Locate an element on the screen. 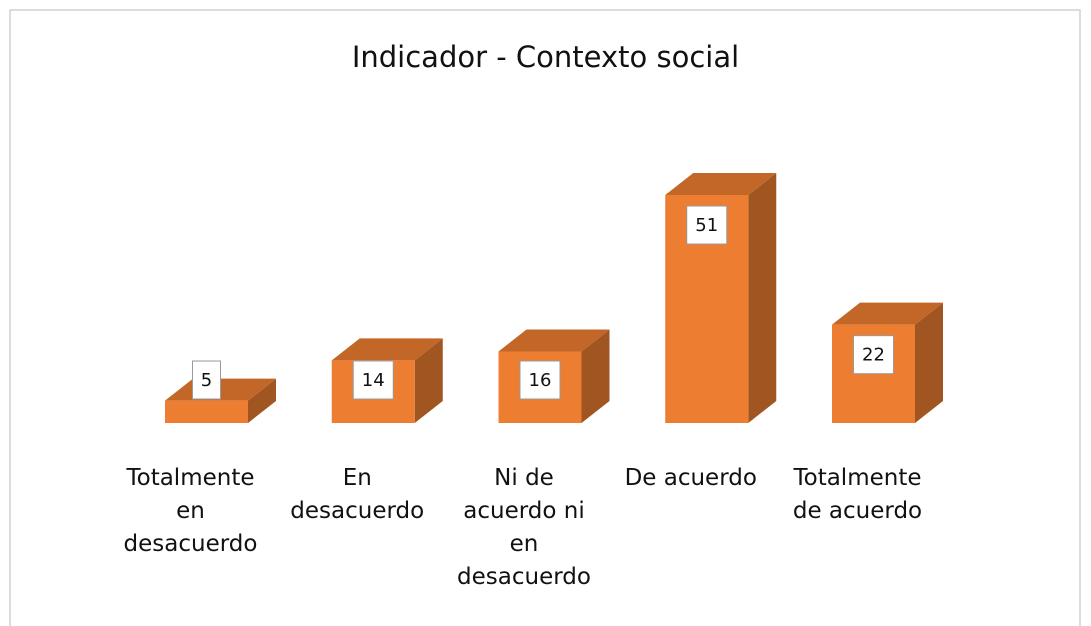  value-label: 16 is located at coordinates (540, 380).